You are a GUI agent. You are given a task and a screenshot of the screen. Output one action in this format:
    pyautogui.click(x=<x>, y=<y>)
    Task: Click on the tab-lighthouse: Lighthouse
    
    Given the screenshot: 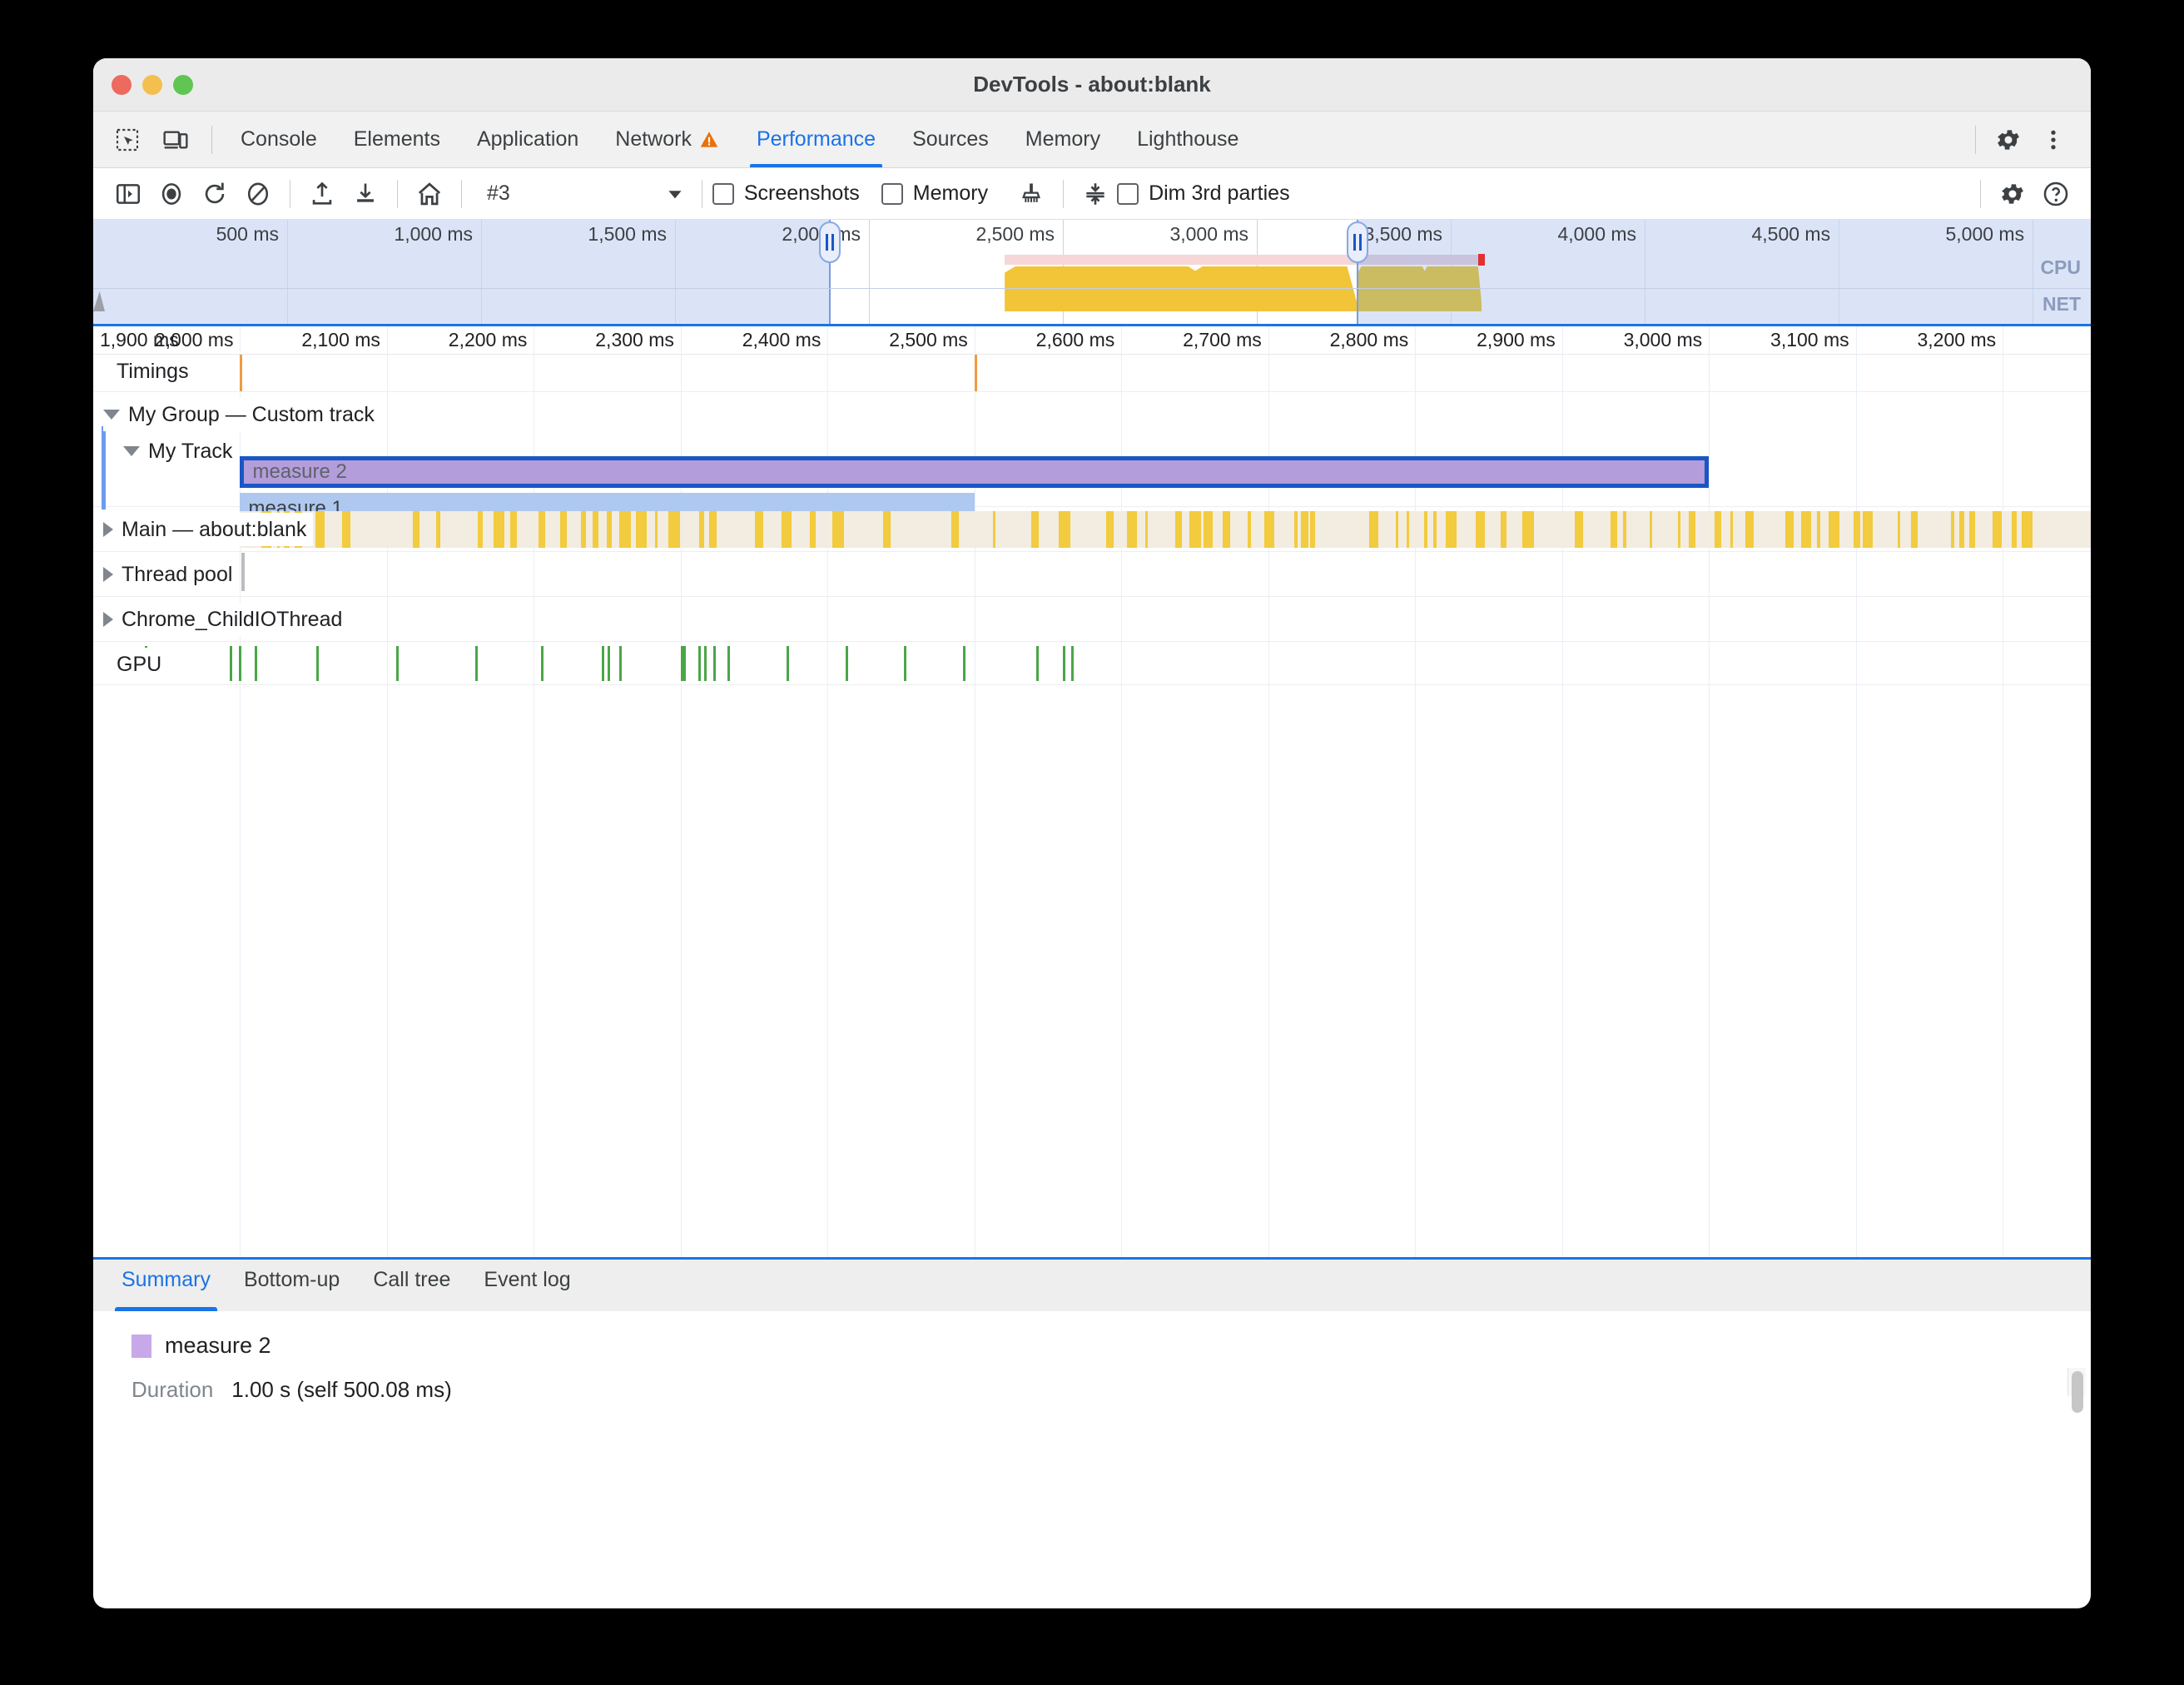 What is the action you would take?
    pyautogui.click(x=1188, y=139)
    